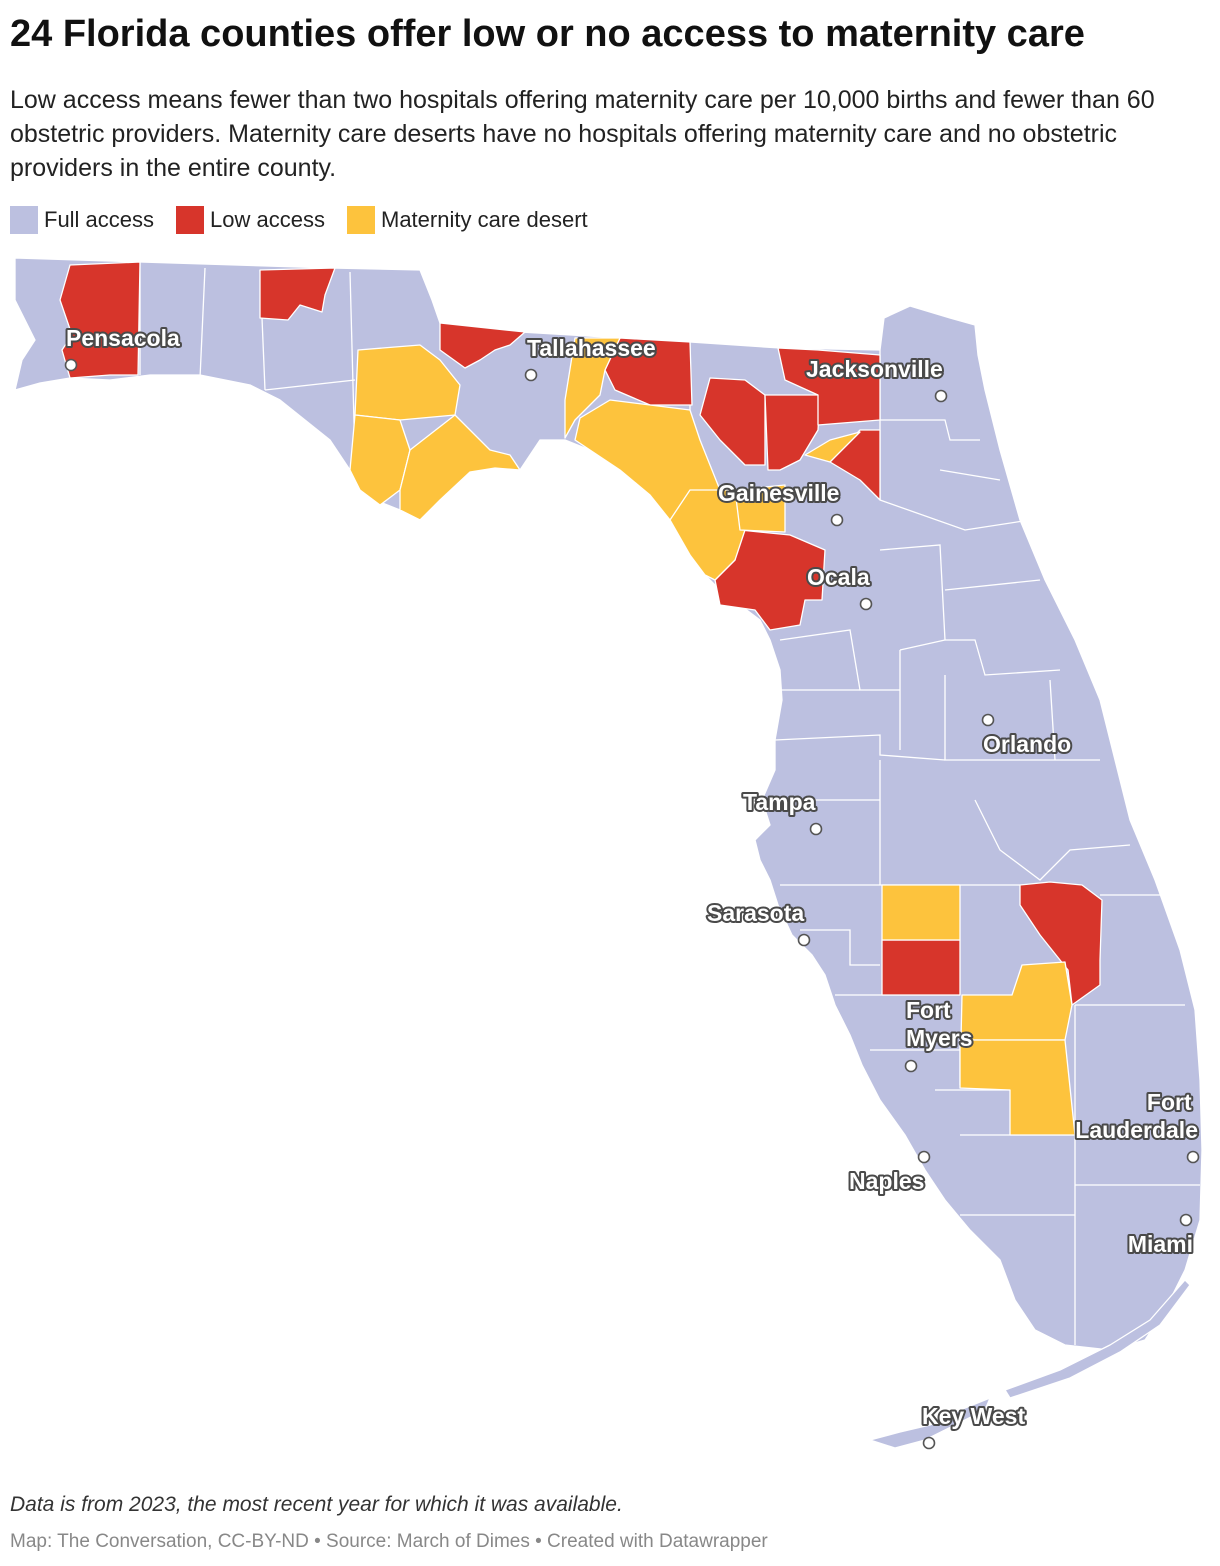 The image size is (1220, 1566). What do you see at coordinates (755, 913) in the screenshot?
I see `city-label-sarasota: Sarasota` at bounding box center [755, 913].